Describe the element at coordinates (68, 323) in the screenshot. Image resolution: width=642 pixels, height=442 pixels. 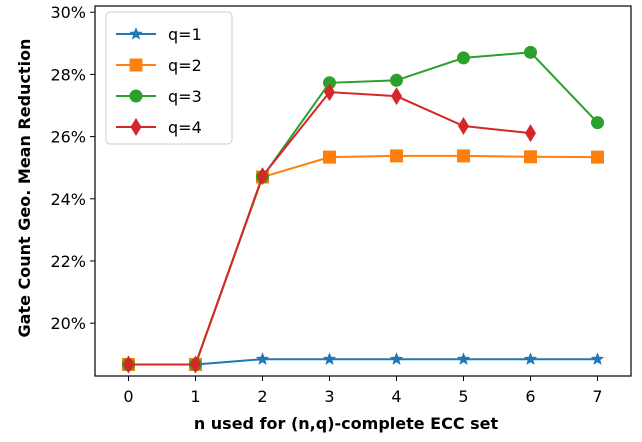
I see `y-tick-label: 20%` at that location.